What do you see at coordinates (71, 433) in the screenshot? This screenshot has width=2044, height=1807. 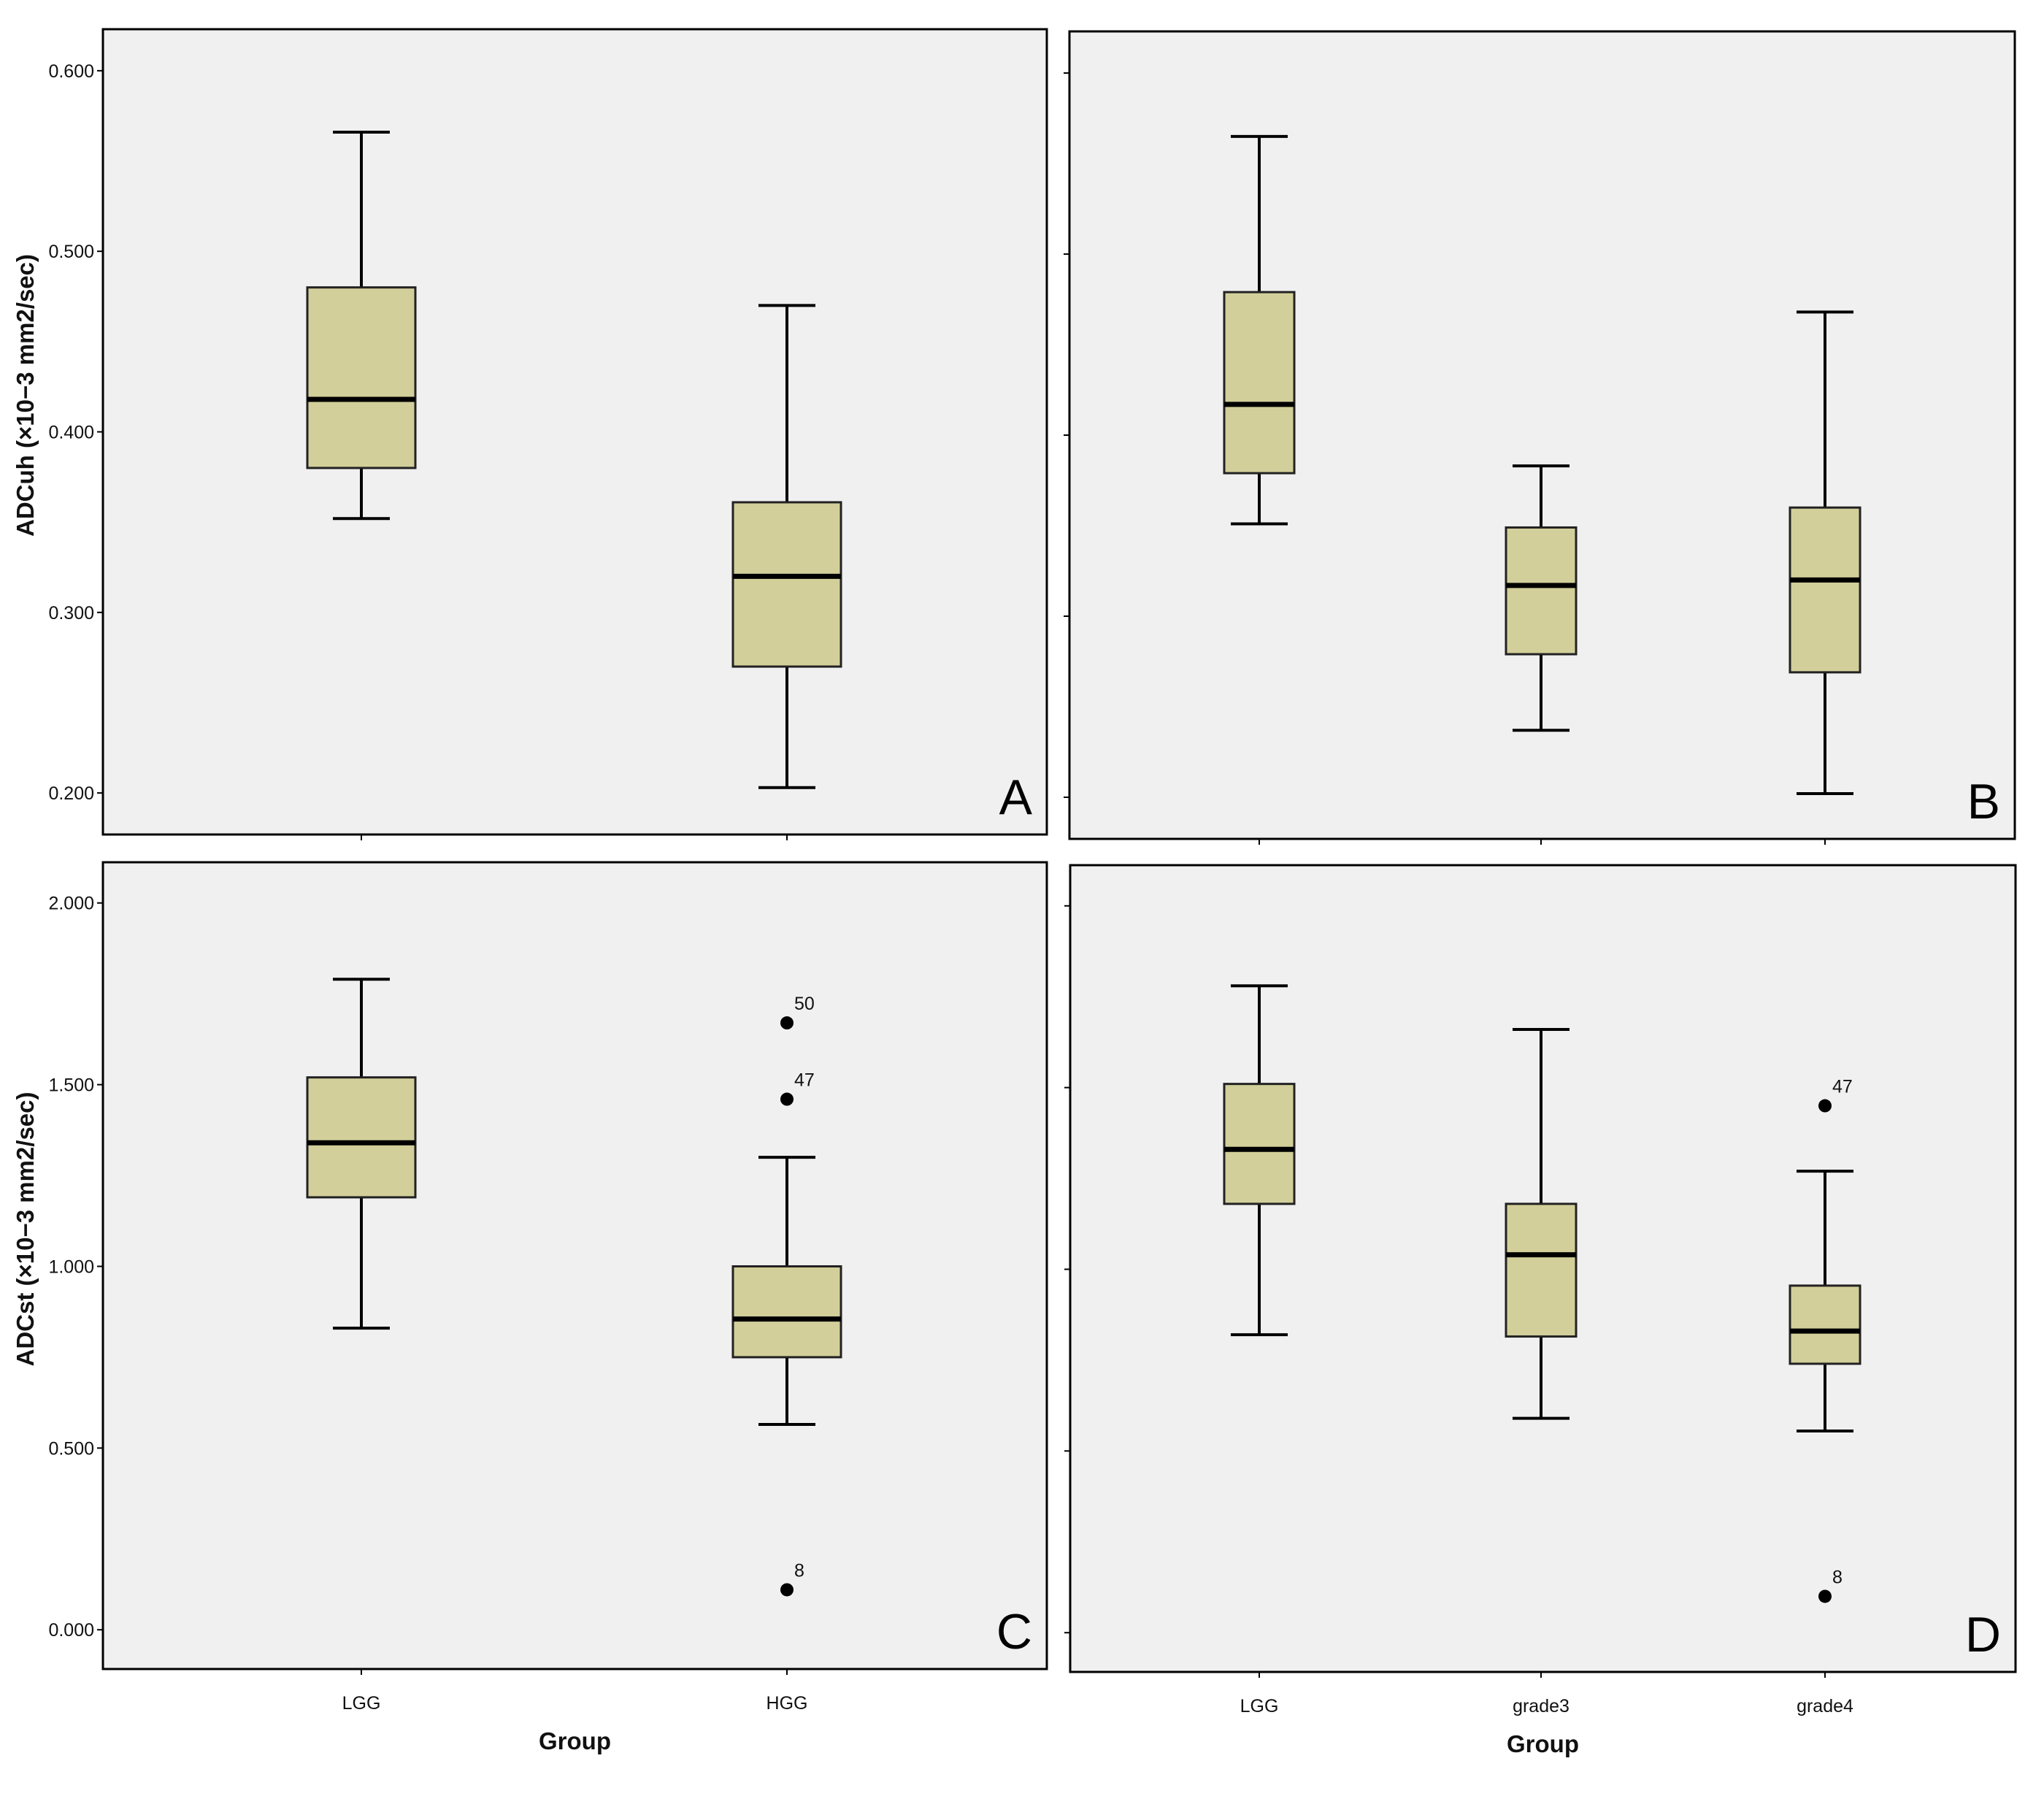 I see `y-tick-label: 0.400` at bounding box center [71, 433].